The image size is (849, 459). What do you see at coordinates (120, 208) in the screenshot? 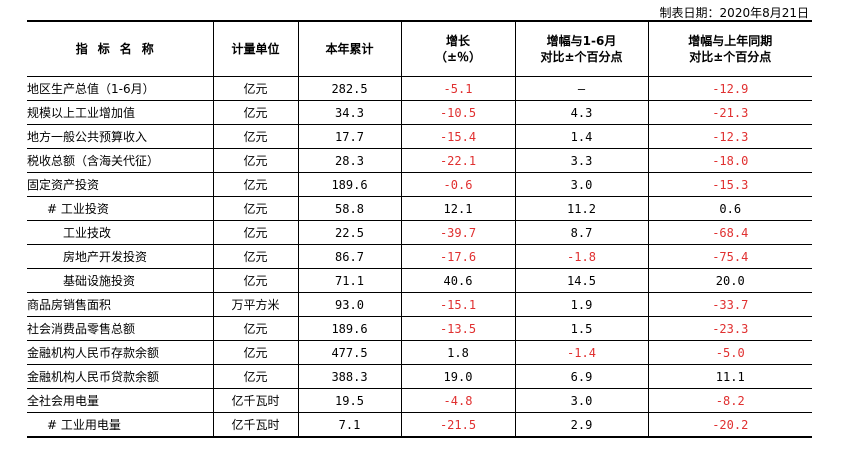
I see `indicator-name-cell: # 工业投资` at bounding box center [120, 208].